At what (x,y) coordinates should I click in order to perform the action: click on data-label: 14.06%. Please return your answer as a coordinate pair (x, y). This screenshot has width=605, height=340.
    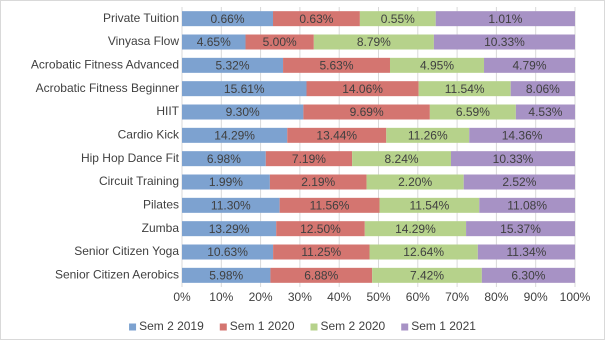
    Looking at the image, I should click on (362, 89).